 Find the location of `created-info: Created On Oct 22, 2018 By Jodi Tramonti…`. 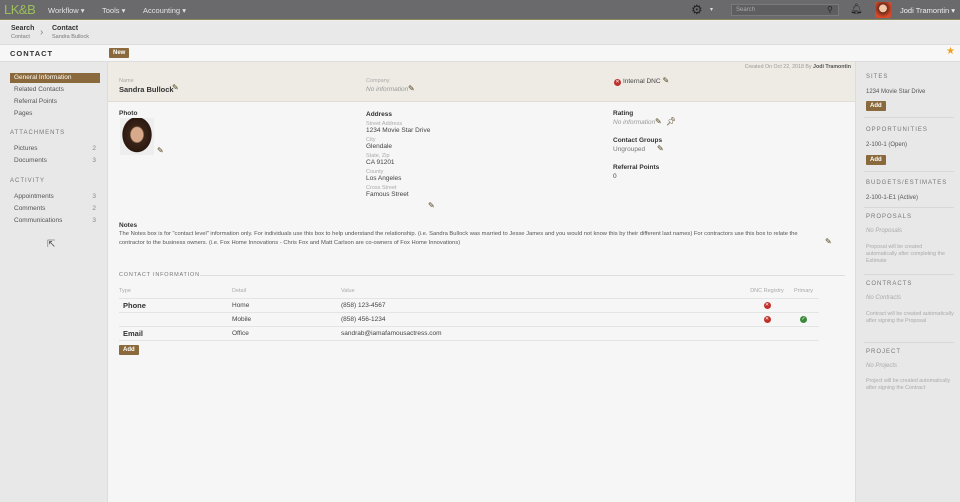

created-info: Created On Oct 22, 2018 By Jodi Tramonti… is located at coordinates (798, 67).